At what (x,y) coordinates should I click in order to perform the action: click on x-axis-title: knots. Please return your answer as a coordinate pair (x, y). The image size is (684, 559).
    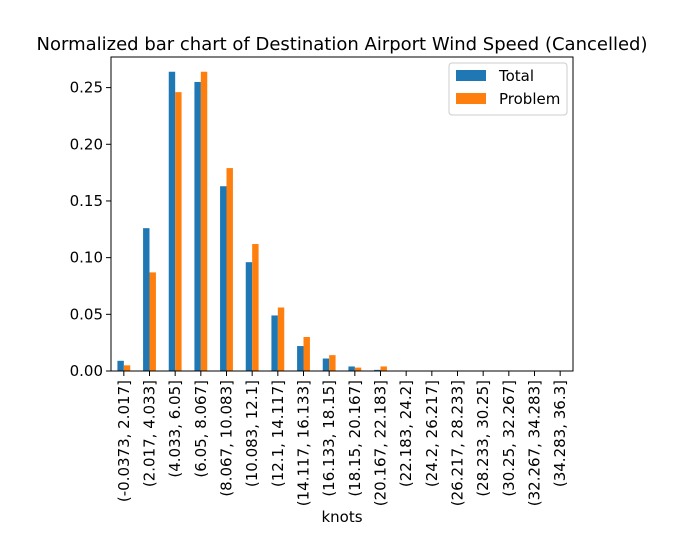
    Looking at the image, I should click on (341, 517).